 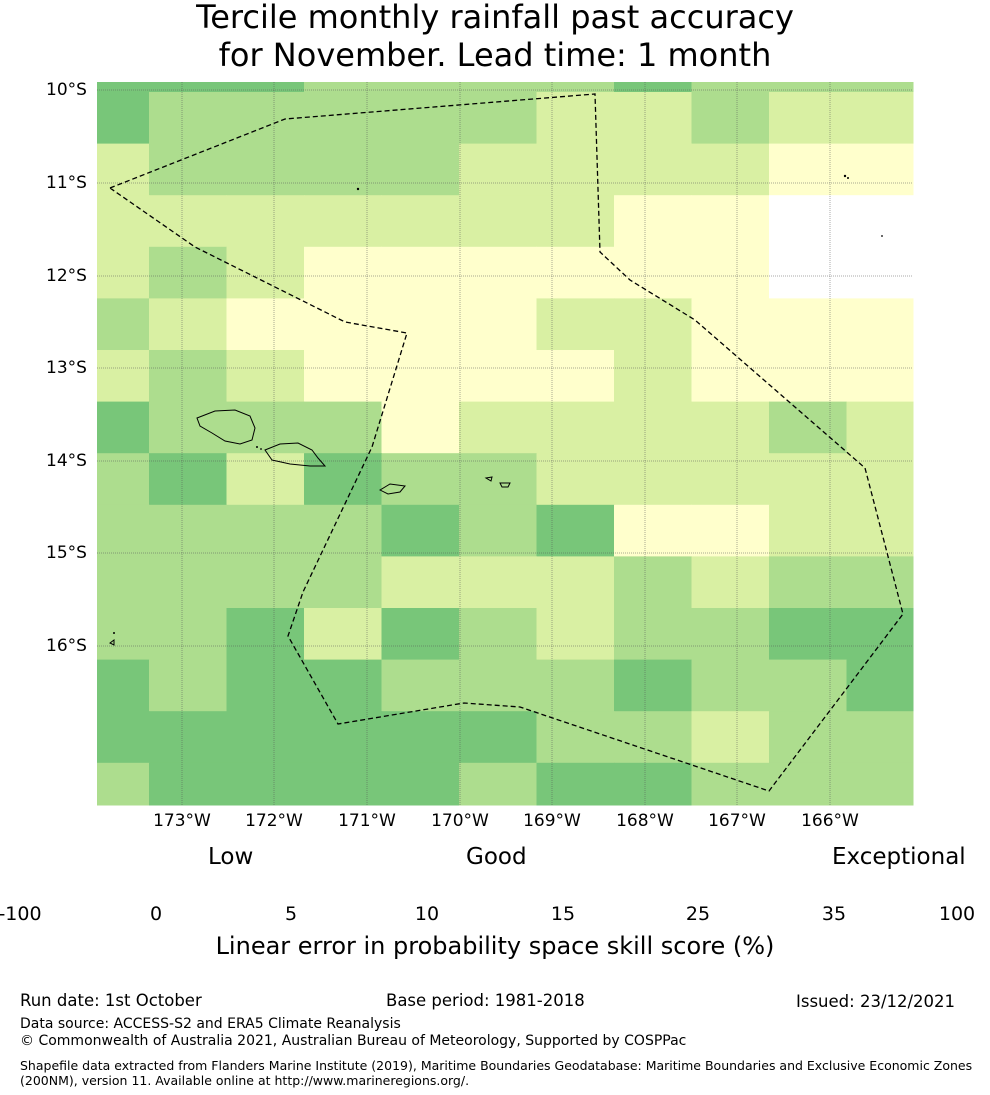 I want to click on category-label-exceptional: Exceptional, so click(x=899, y=857).